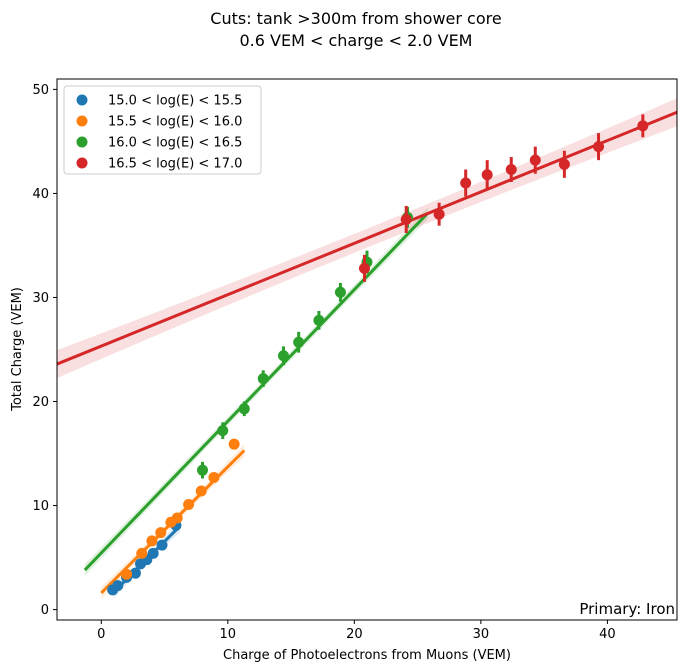  I want to click on y-tick-label: 10, so click(40, 506).